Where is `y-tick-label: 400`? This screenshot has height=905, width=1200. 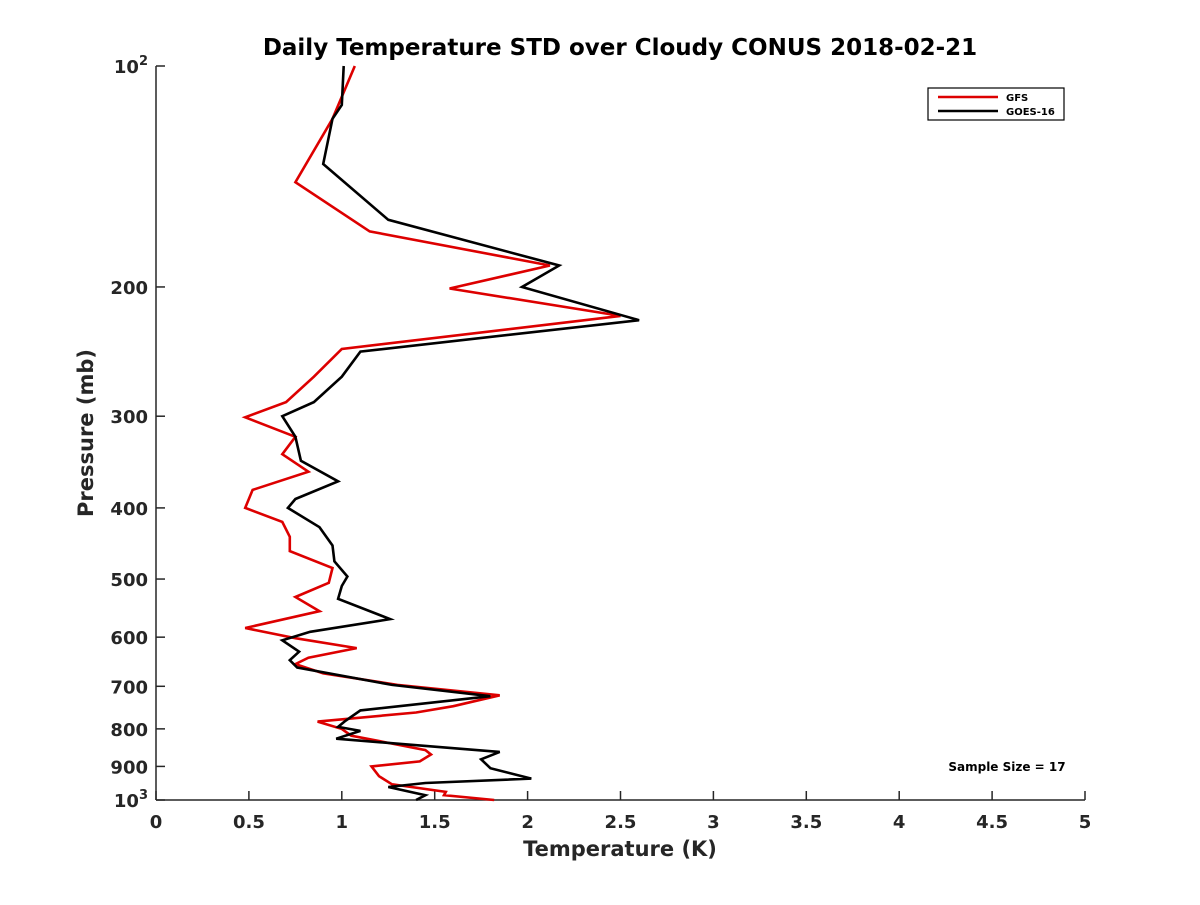 y-tick-label: 400 is located at coordinates (129, 509).